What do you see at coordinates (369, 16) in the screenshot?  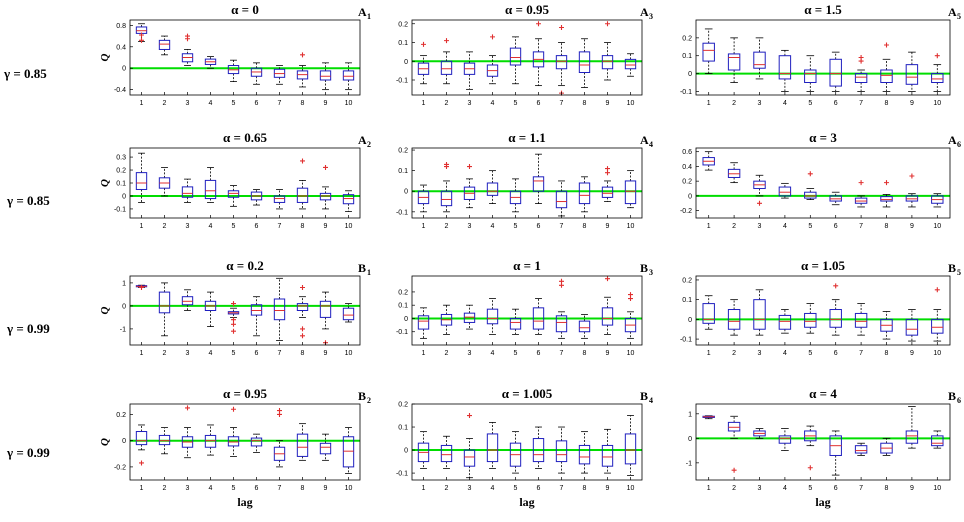 I see `panel-label-subscript: 1` at bounding box center [369, 16].